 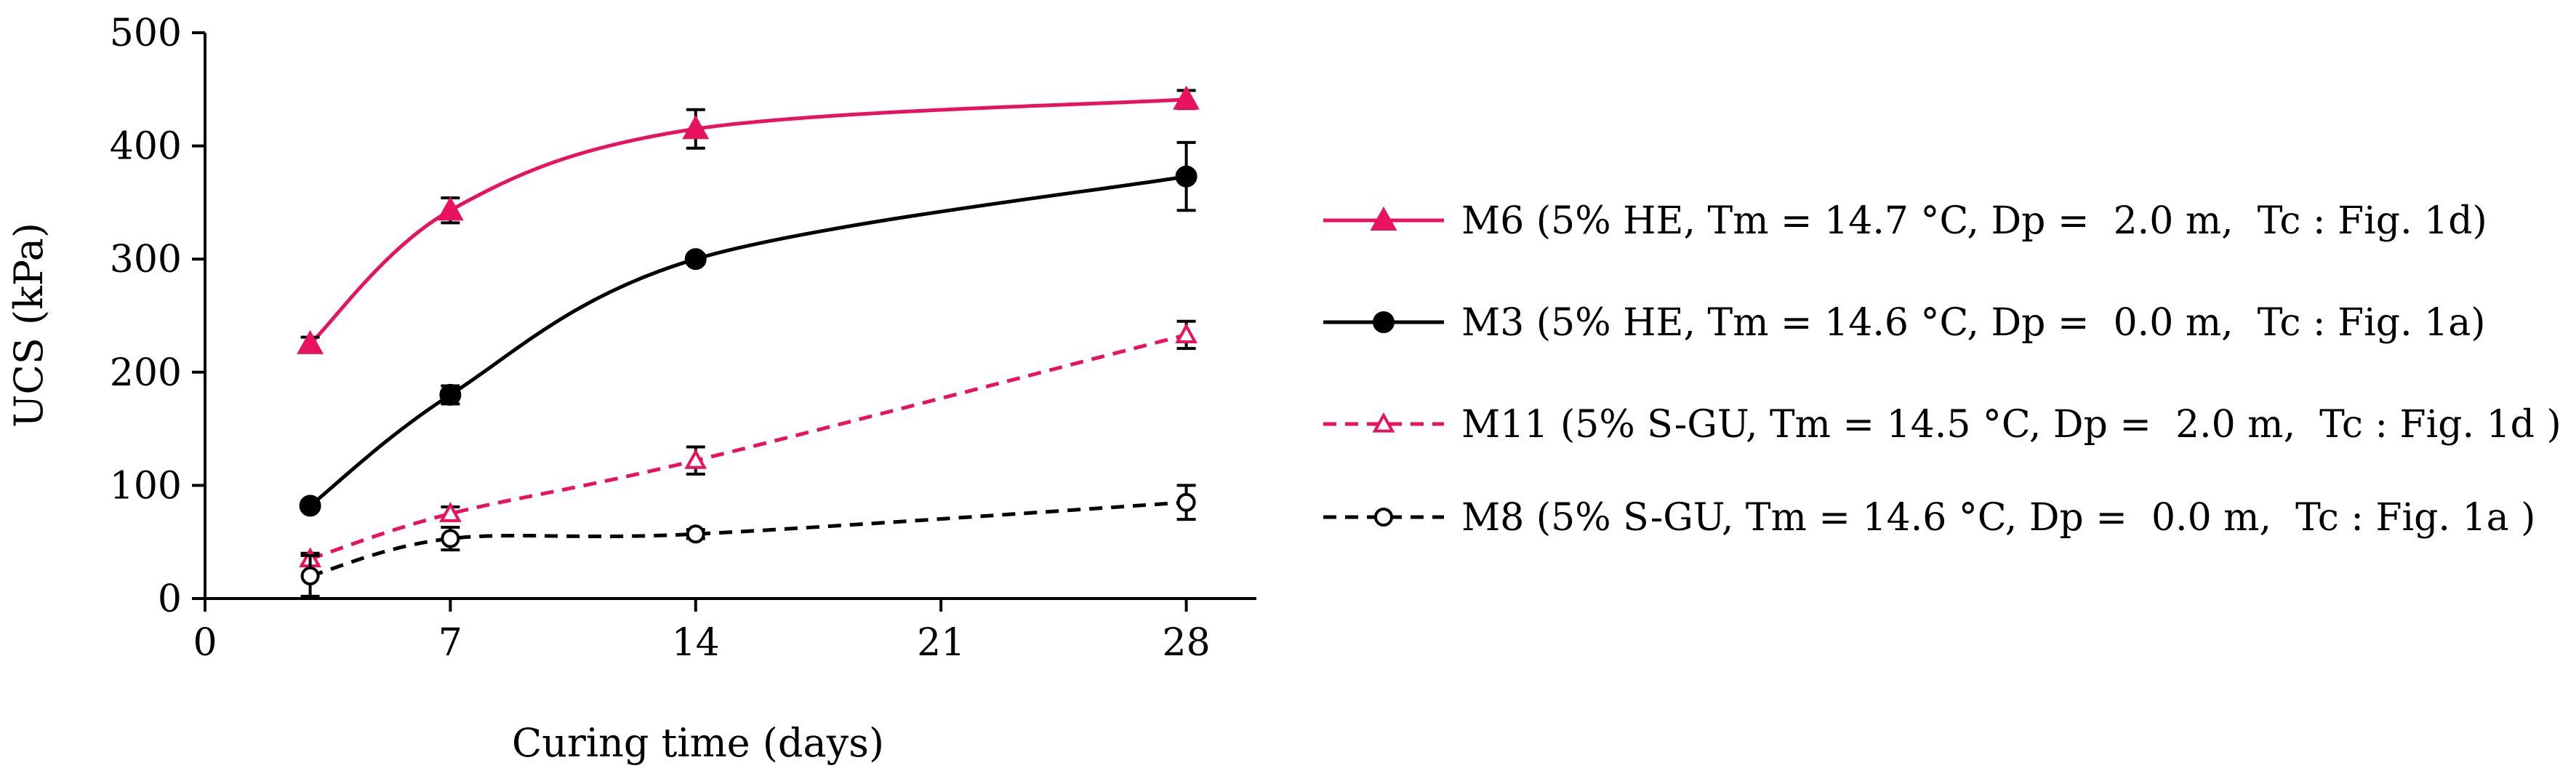 I want to click on y-tick-label: 0, so click(x=170, y=599).